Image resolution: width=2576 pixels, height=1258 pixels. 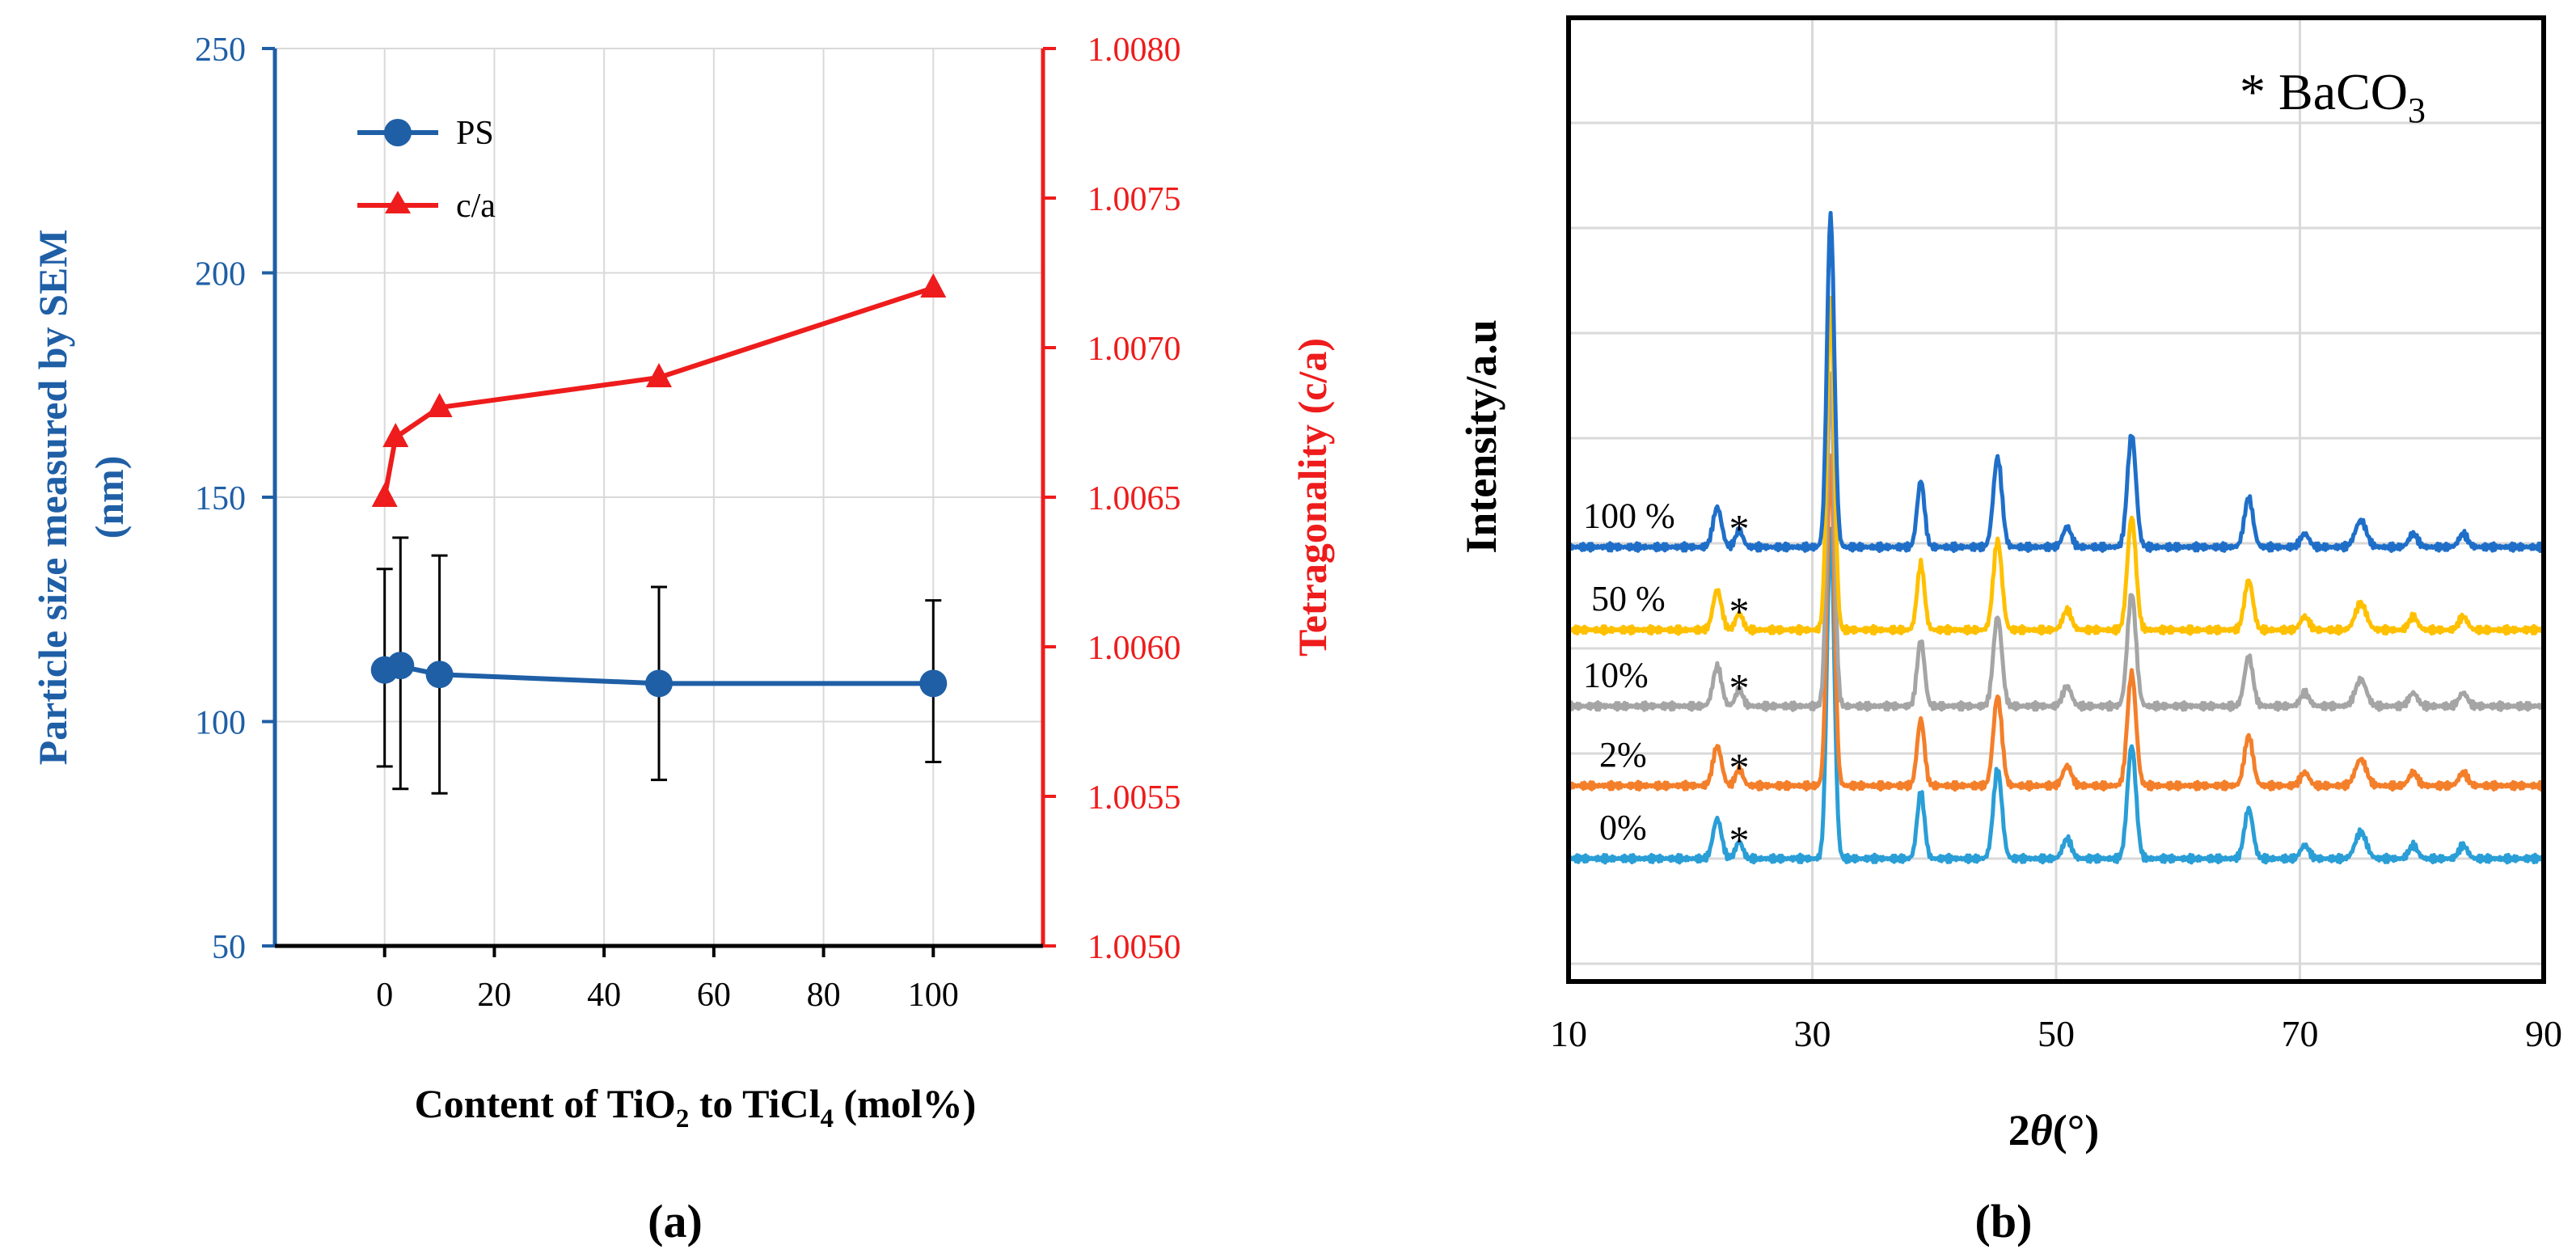 What do you see at coordinates (1623, 827) in the screenshot?
I see `series-label: 0%` at bounding box center [1623, 827].